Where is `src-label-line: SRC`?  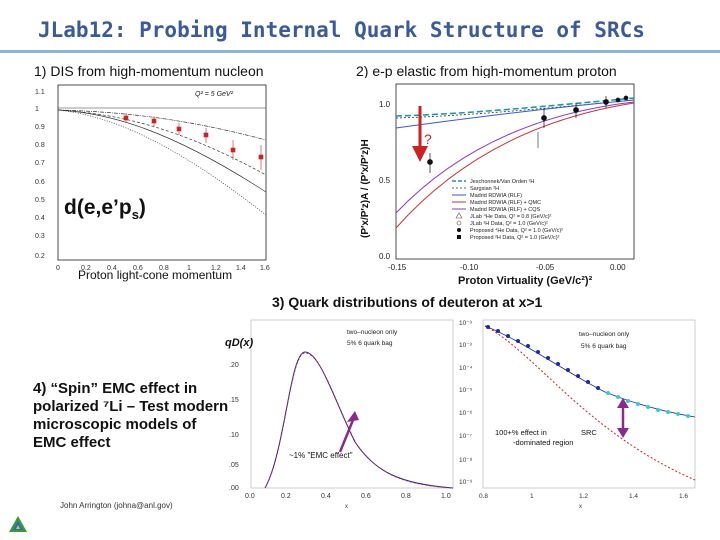
src-label-line: SRC is located at coordinates (589, 432).